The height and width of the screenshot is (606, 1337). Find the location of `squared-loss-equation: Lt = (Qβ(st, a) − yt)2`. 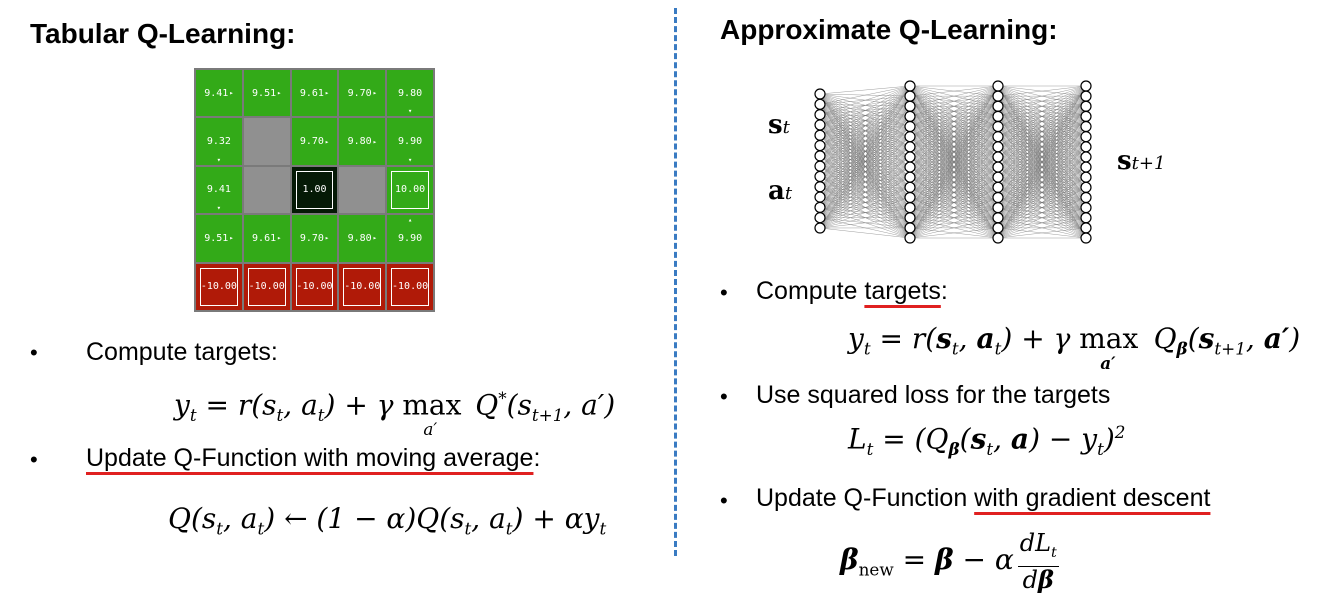

squared-loss-equation: Lt = (Qβ(st, a) − yt)2 is located at coordinates (987, 440).